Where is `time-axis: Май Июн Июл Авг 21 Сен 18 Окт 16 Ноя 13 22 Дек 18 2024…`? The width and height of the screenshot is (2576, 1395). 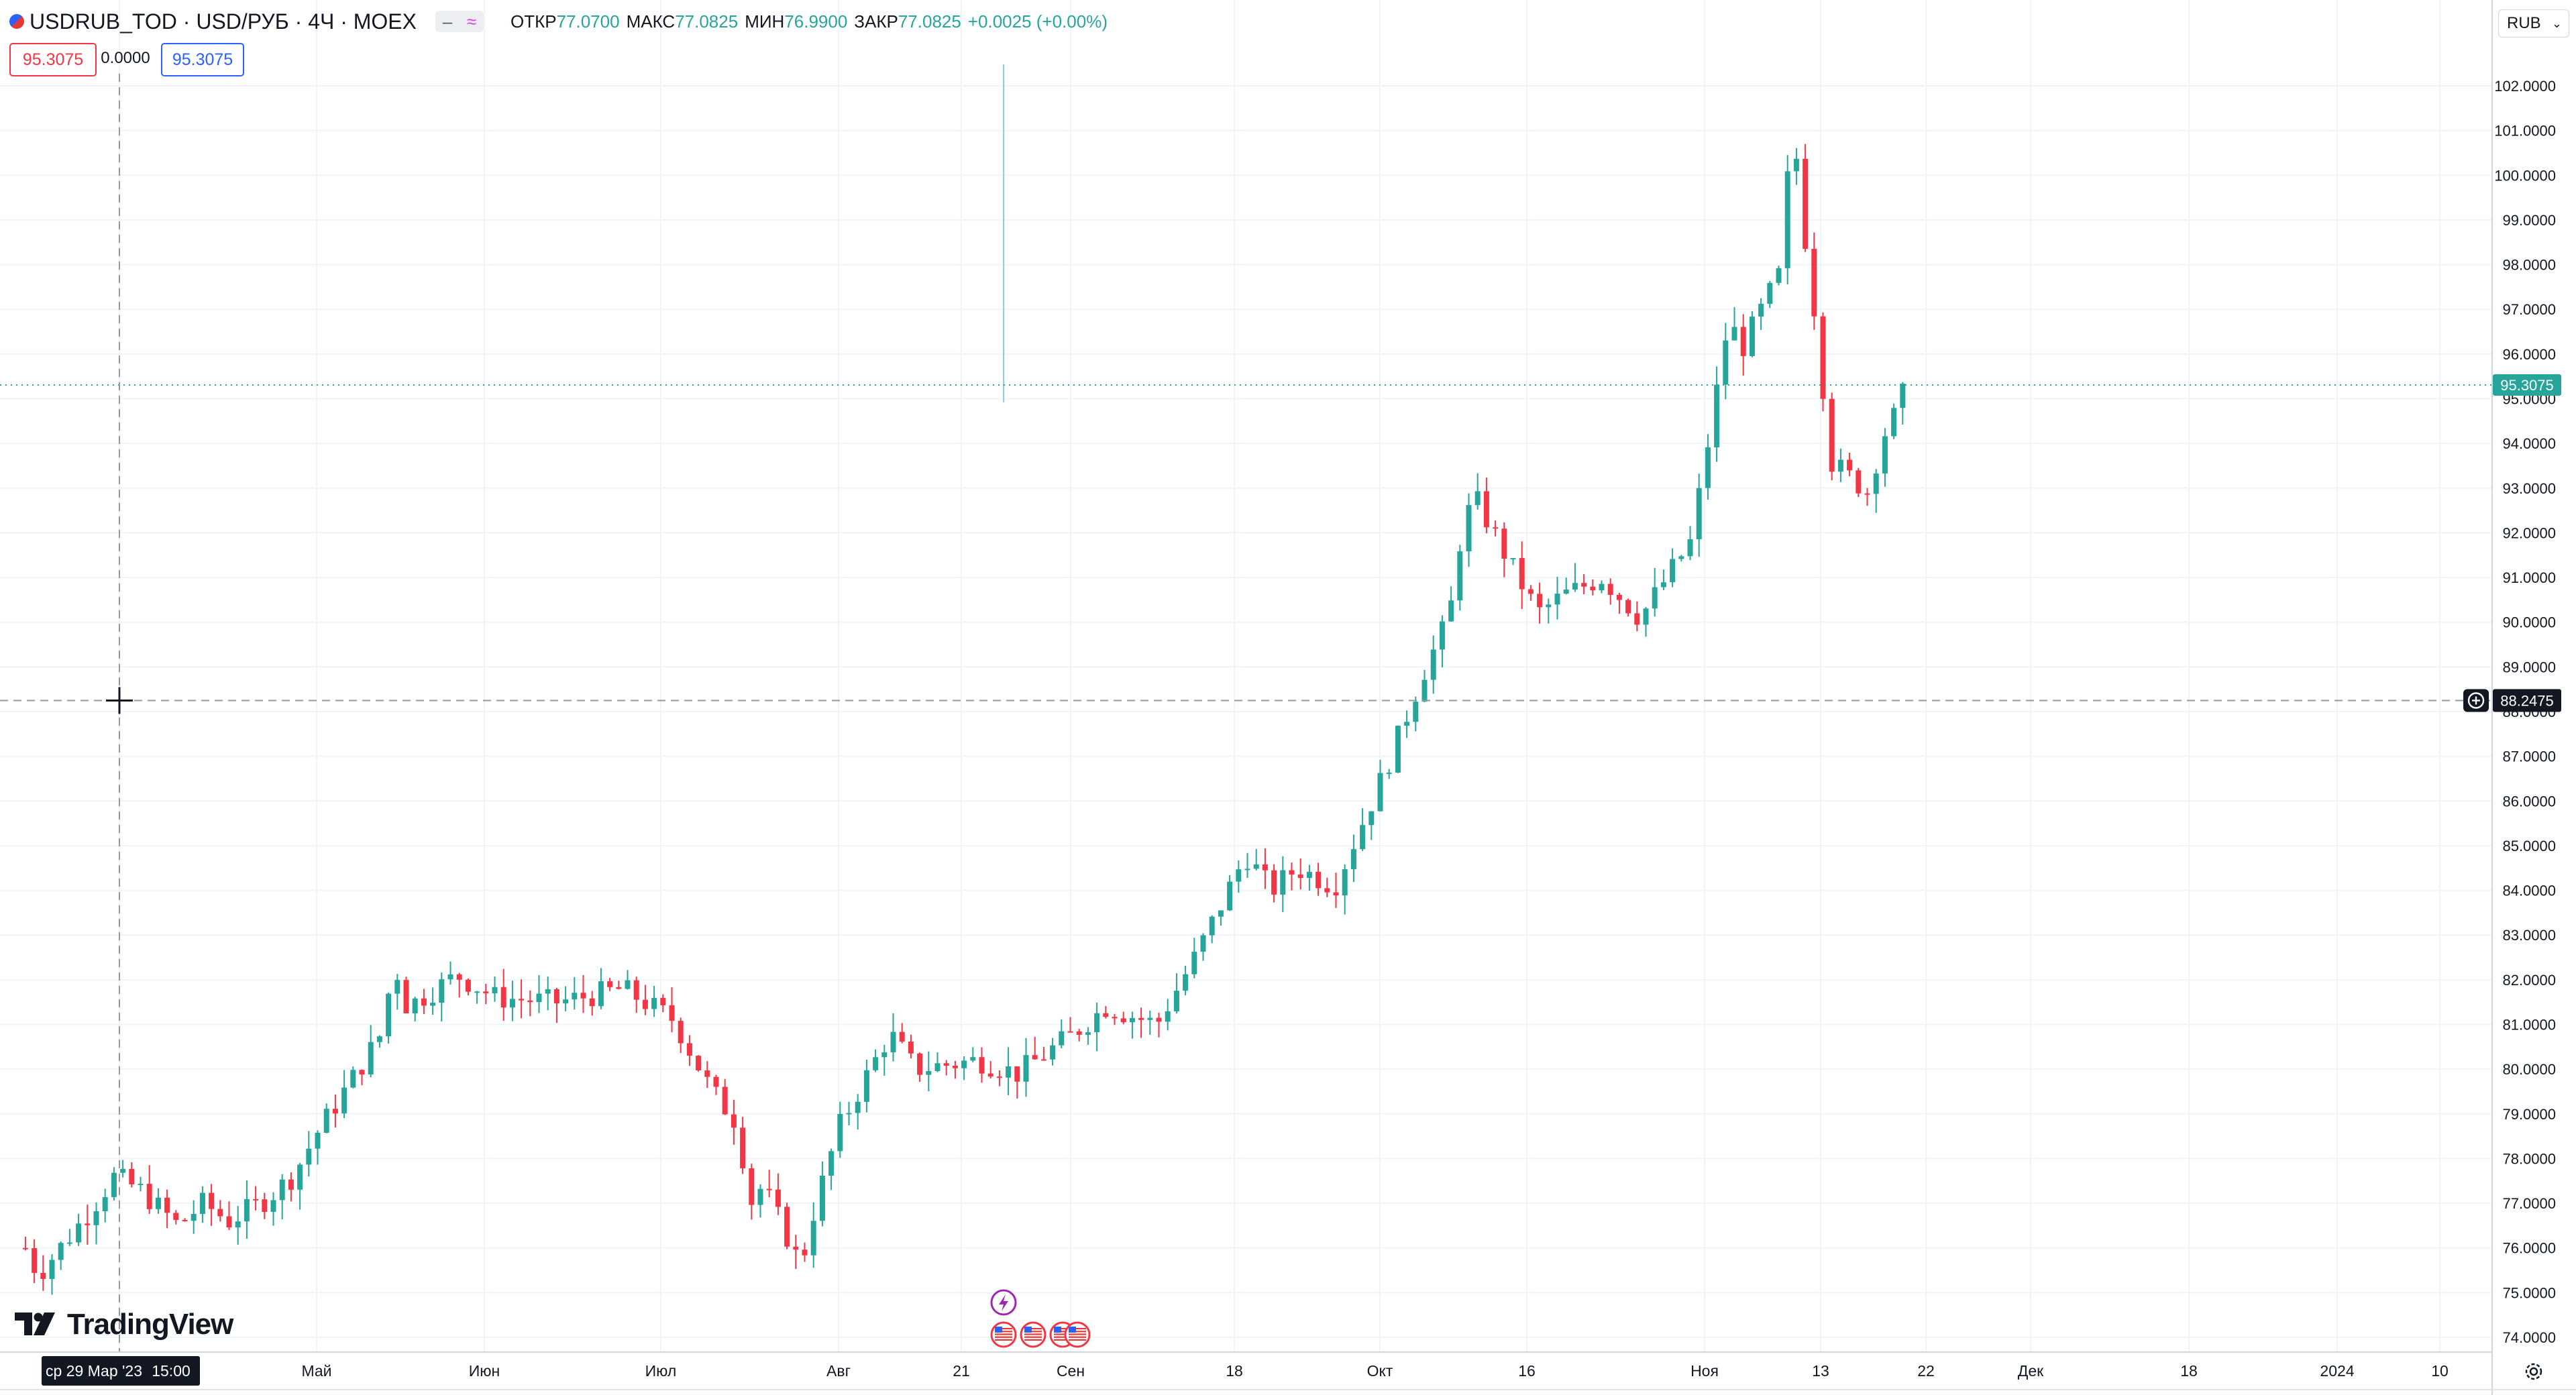 time-axis: Май Июн Июл Авг 21 Сен 18 Окт 16 Ноя 13 22 Дек 18 2024… is located at coordinates (1374, 1371).